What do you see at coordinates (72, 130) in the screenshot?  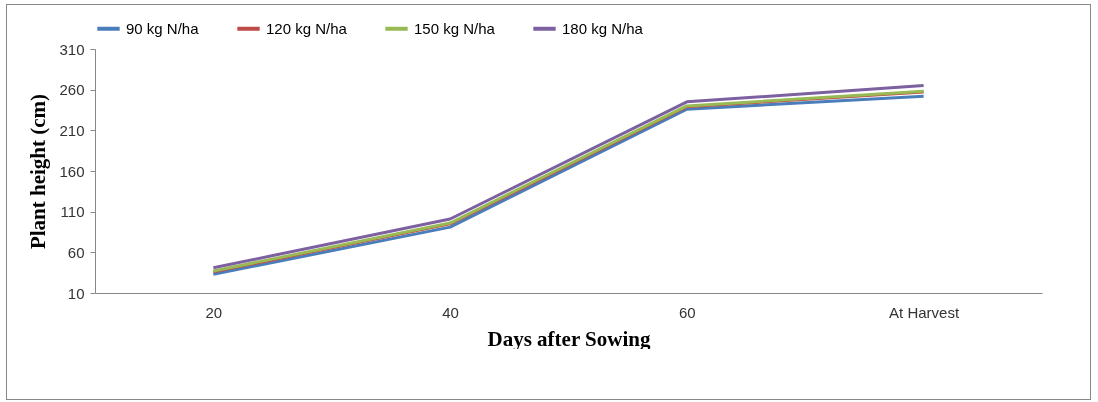 I see `y-tick-label: 210` at bounding box center [72, 130].